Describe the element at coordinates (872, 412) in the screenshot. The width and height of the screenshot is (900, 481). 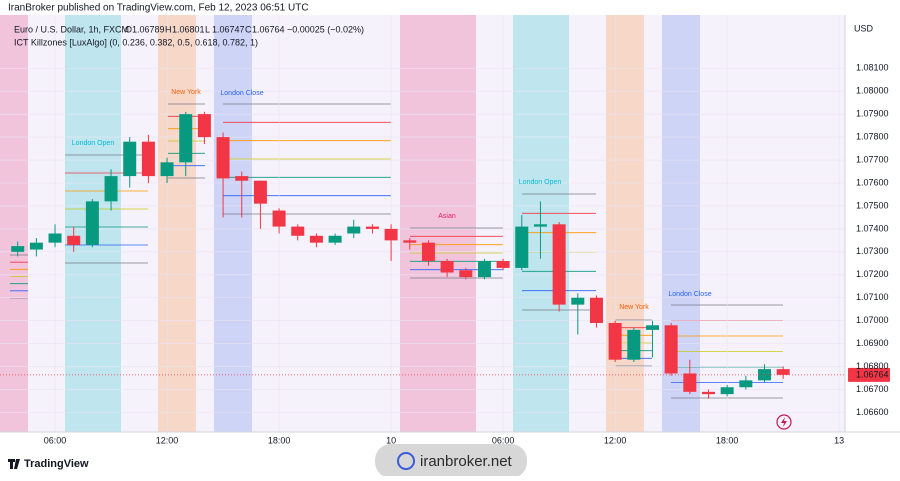
I see `y-tick-label: 1.06600` at that location.